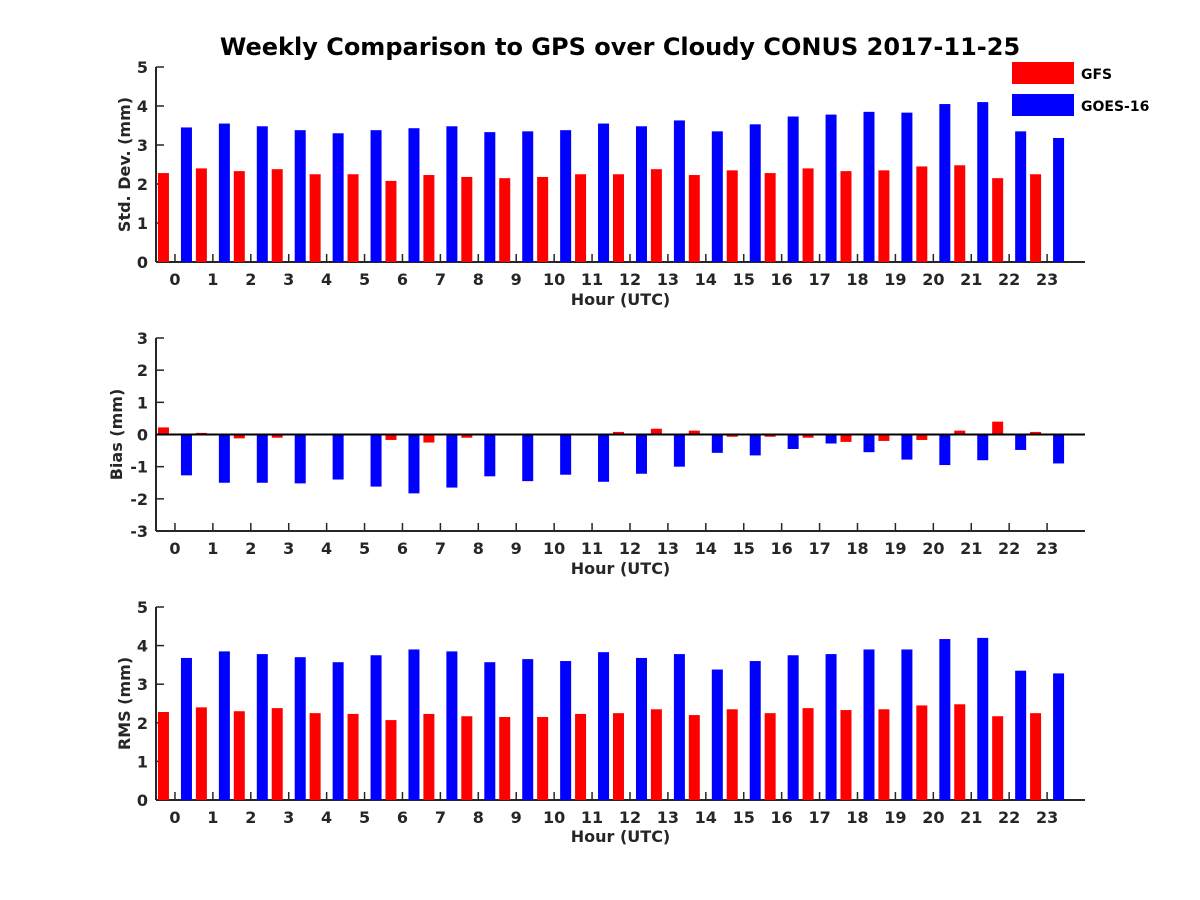 The height and width of the screenshot is (900, 1200). Describe the element at coordinates (592, 548) in the screenshot. I see `x-tick-label: 11` at that location.